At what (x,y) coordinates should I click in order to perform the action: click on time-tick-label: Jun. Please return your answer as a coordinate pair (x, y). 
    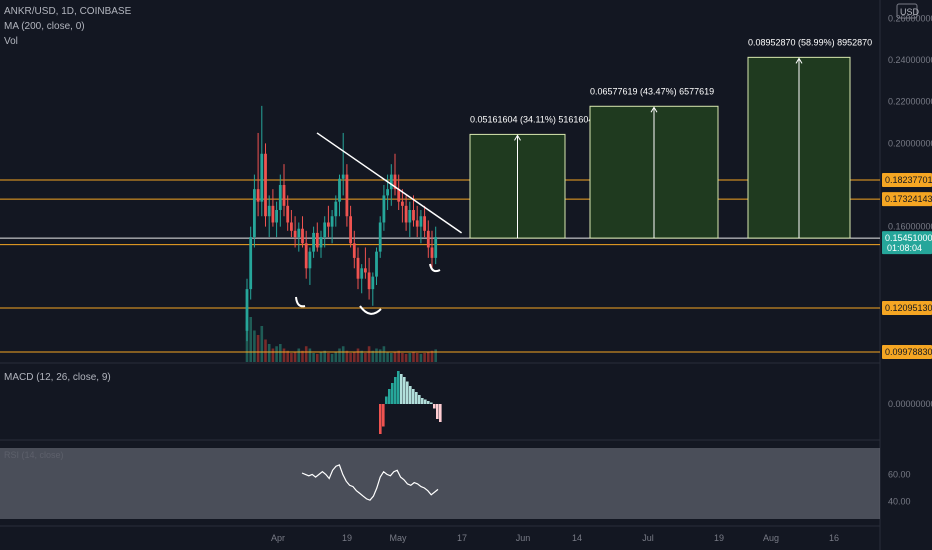
    Looking at the image, I should click on (523, 538).